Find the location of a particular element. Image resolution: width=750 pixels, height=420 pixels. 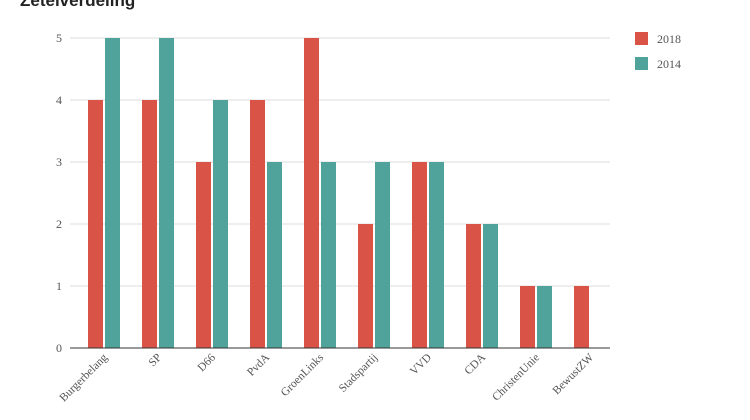

category-label: GroenLinks is located at coordinates (303, 375).